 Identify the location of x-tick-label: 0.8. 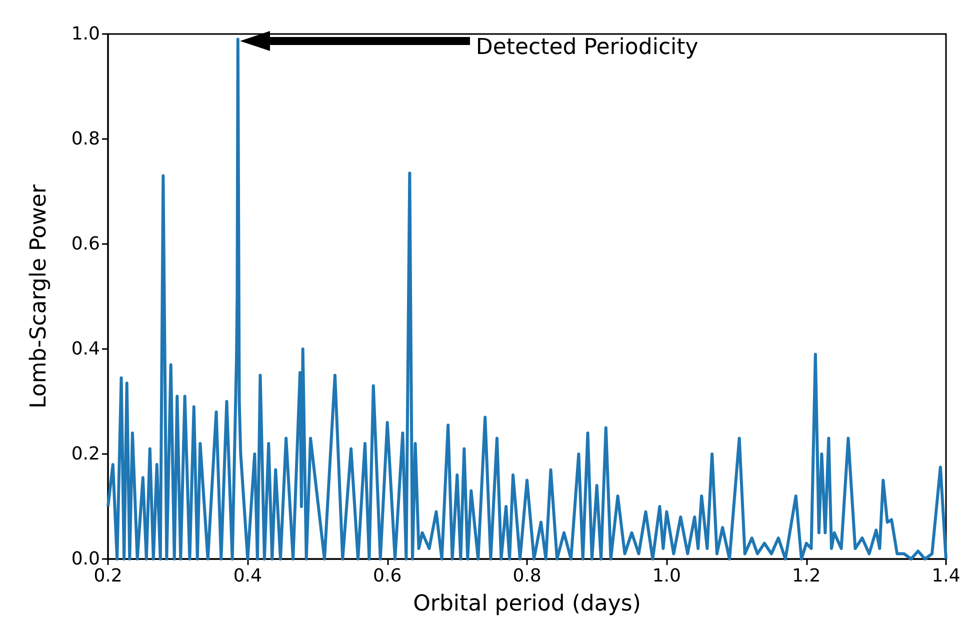
(527, 576).